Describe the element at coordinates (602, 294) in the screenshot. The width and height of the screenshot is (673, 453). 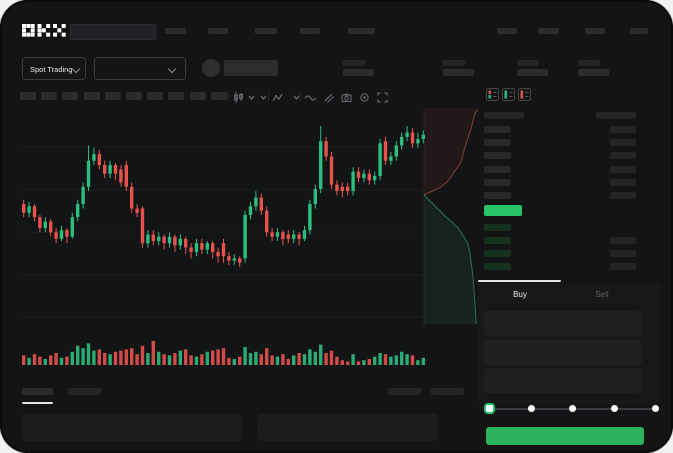
I see `tab-sell: Sell` at that location.